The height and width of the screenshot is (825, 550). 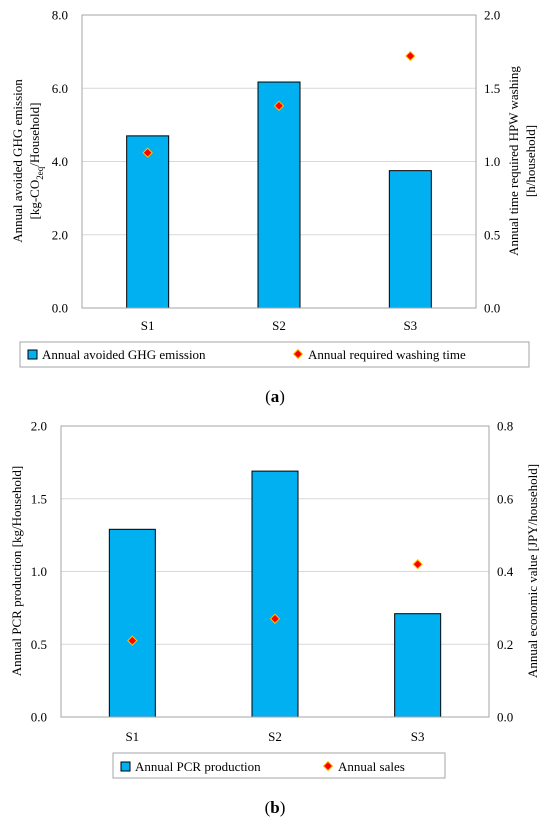 I want to click on panel-b-caption: (b), so click(x=275, y=807).